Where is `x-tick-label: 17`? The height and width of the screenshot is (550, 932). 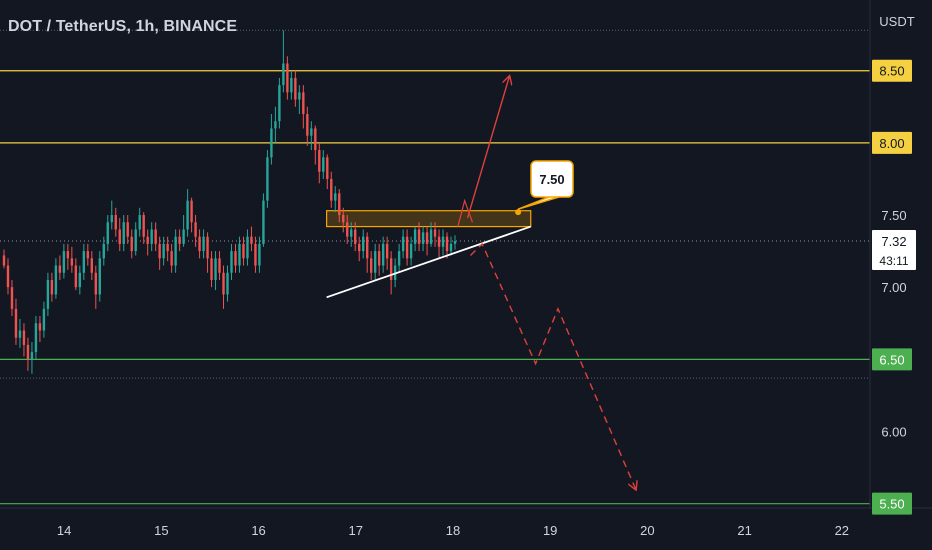
x-tick-label: 17 is located at coordinates (356, 530).